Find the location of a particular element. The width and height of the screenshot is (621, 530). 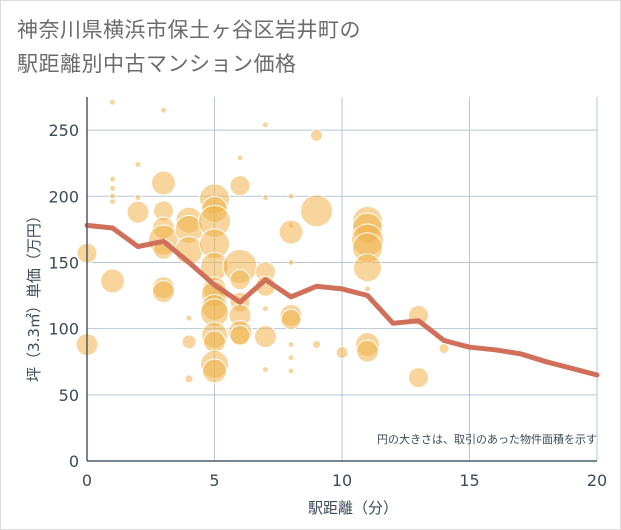

chart-title-line-1: 神奈川県横浜市保土ヶ谷区岩井町の is located at coordinates (189, 30).